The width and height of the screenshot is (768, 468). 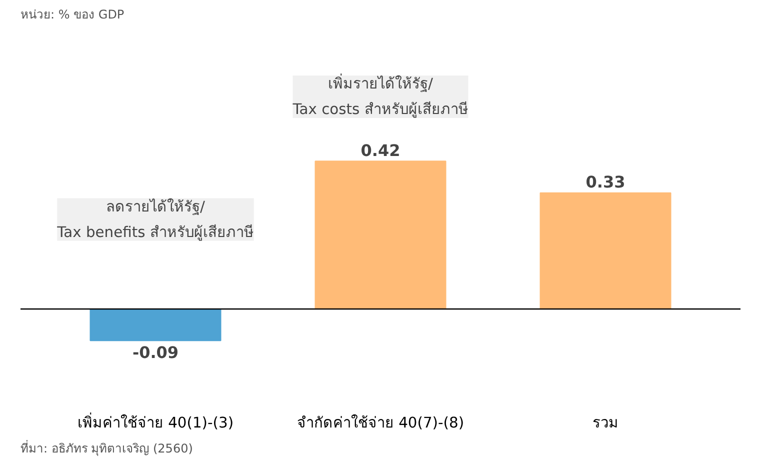 I want to click on chart-subtitle: หน่วย: % ของ GDP, so click(x=72, y=15).